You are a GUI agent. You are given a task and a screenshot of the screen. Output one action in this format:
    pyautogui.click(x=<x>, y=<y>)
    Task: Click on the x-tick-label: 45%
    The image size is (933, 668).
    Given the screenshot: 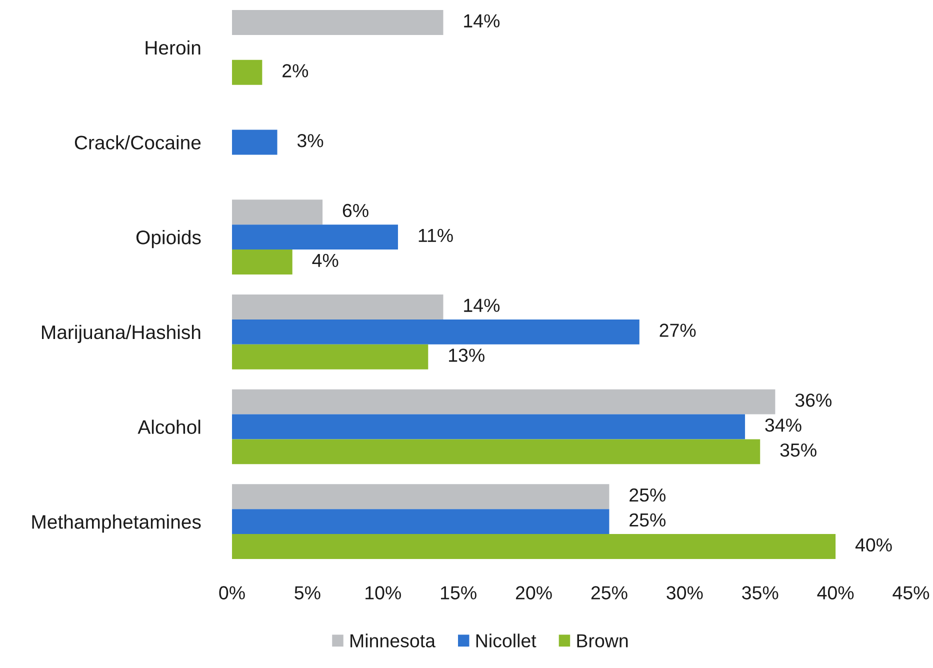 What is the action you would take?
    pyautogui.click(x=911, y=593)
    